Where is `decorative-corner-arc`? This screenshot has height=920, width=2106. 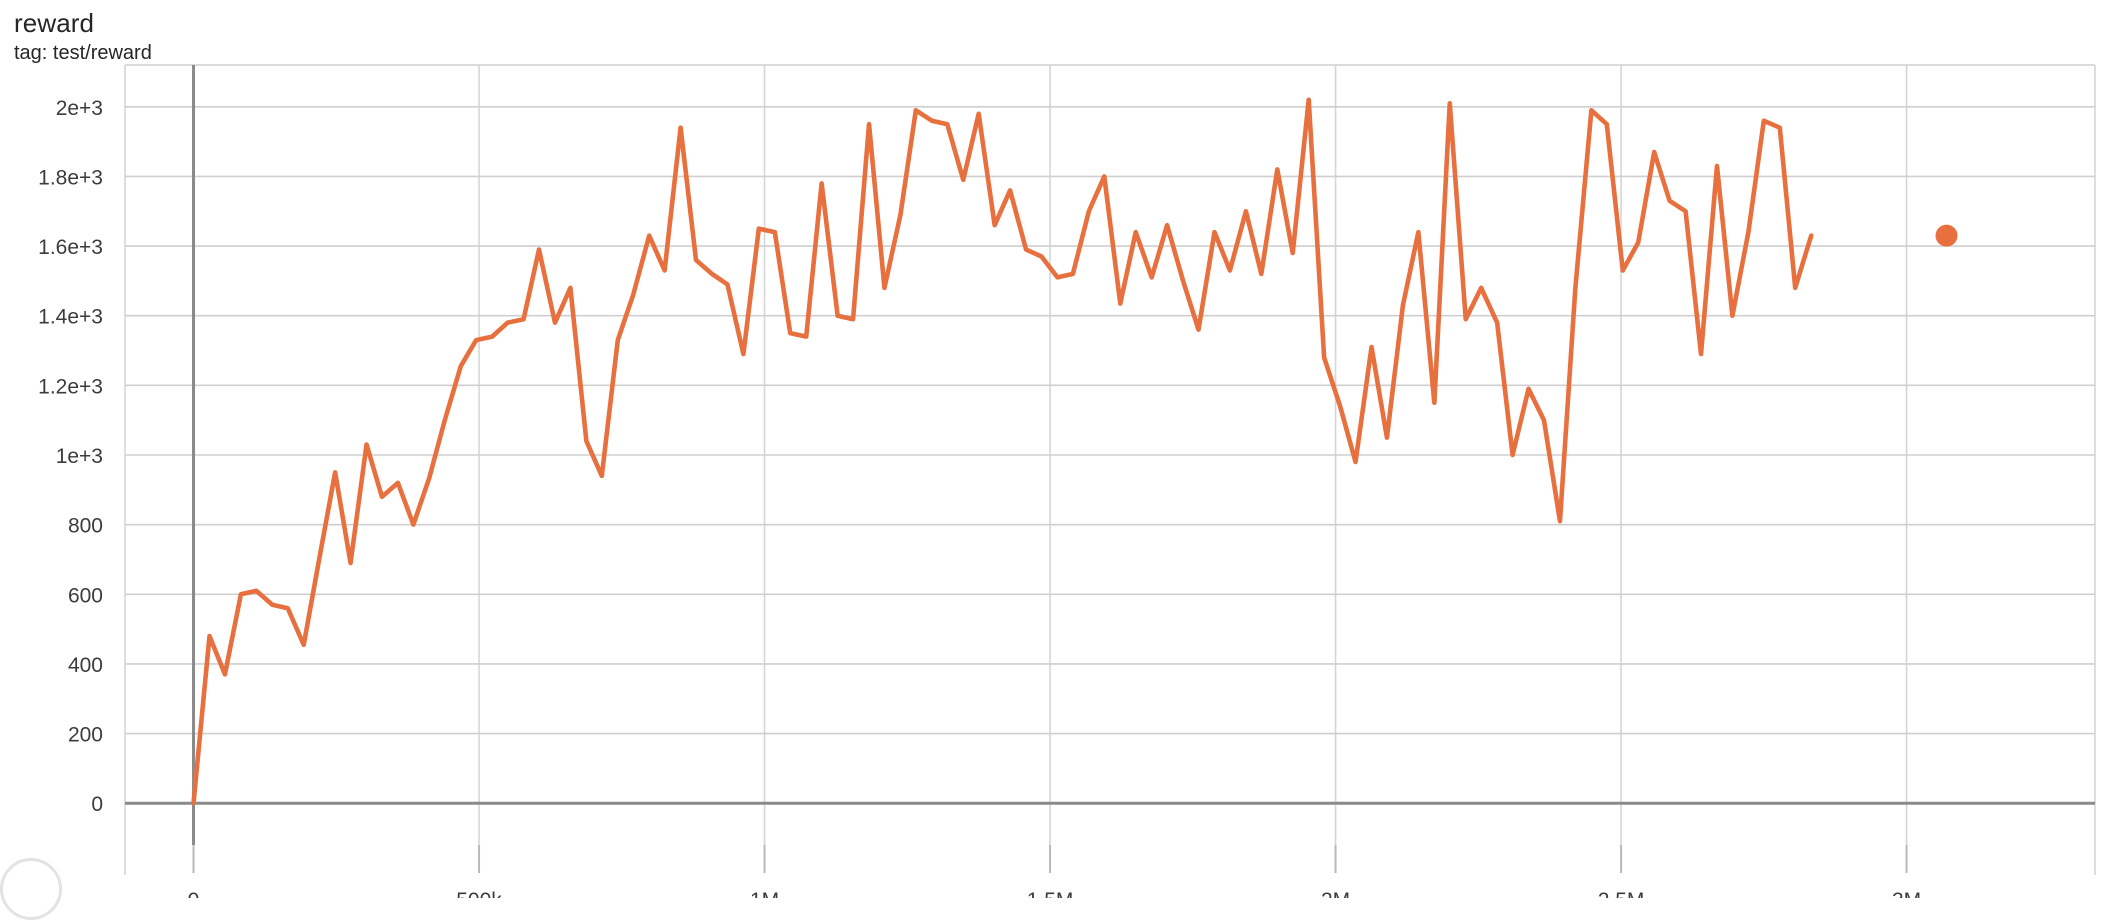
decorative-corner-arc is located at coordinates (31, 889).